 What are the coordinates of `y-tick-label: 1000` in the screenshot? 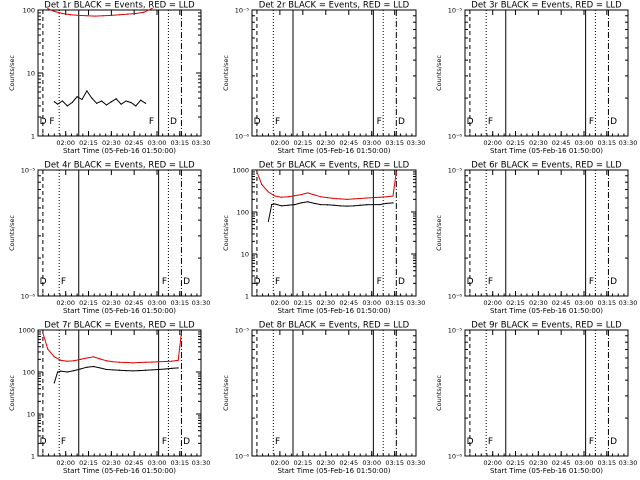 It's located at (26, 331).